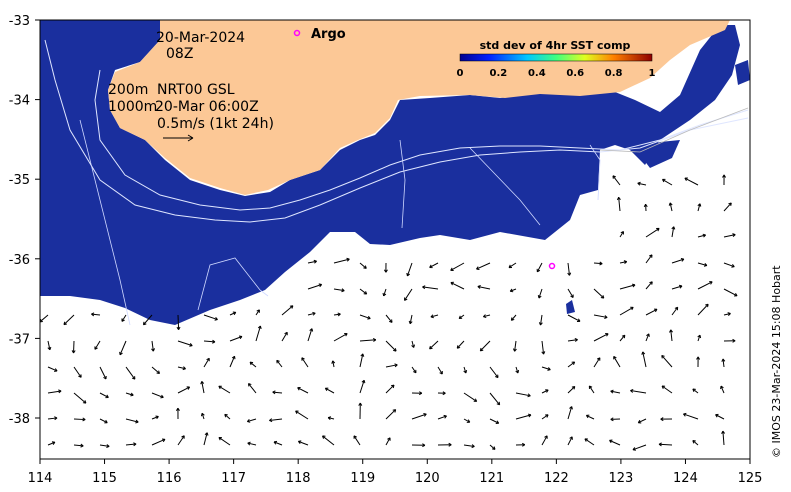 The height and width of the screenshot is (492, 791). Describe the element at coordinates (395, 472) in the screenshot. I see `x-axis: 114 115 116 117 118 119 120 121 122 123 124 125` at that location.